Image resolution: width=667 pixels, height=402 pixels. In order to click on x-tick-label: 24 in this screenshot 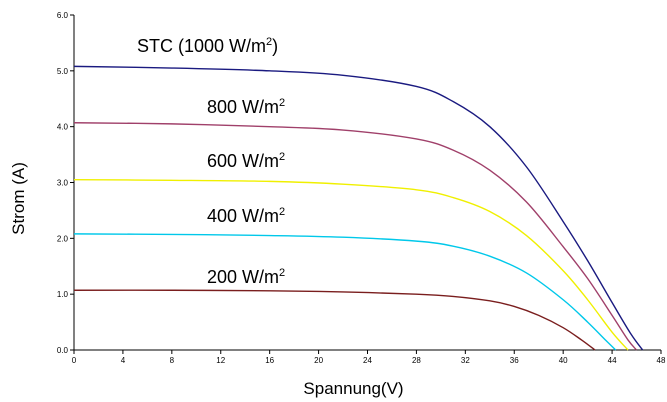, I will do `click(367, 360)`.